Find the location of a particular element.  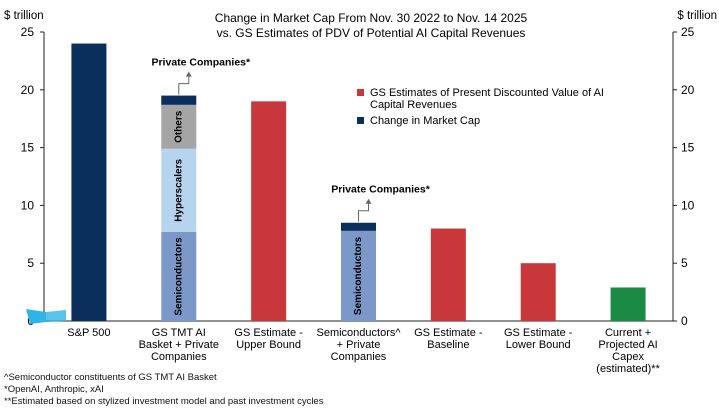

y-axis-unit-right: $ trillion is located at coordinates (697, 16).